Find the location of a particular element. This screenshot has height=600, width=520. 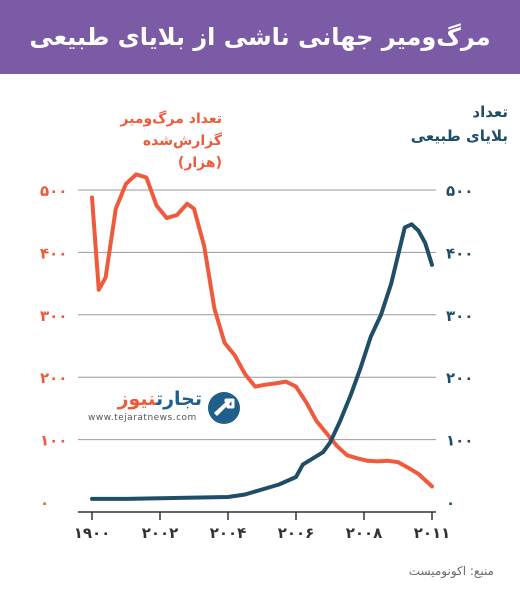

left-y-tick-label: ۱۰۰ is located at coordinates (53, 441).